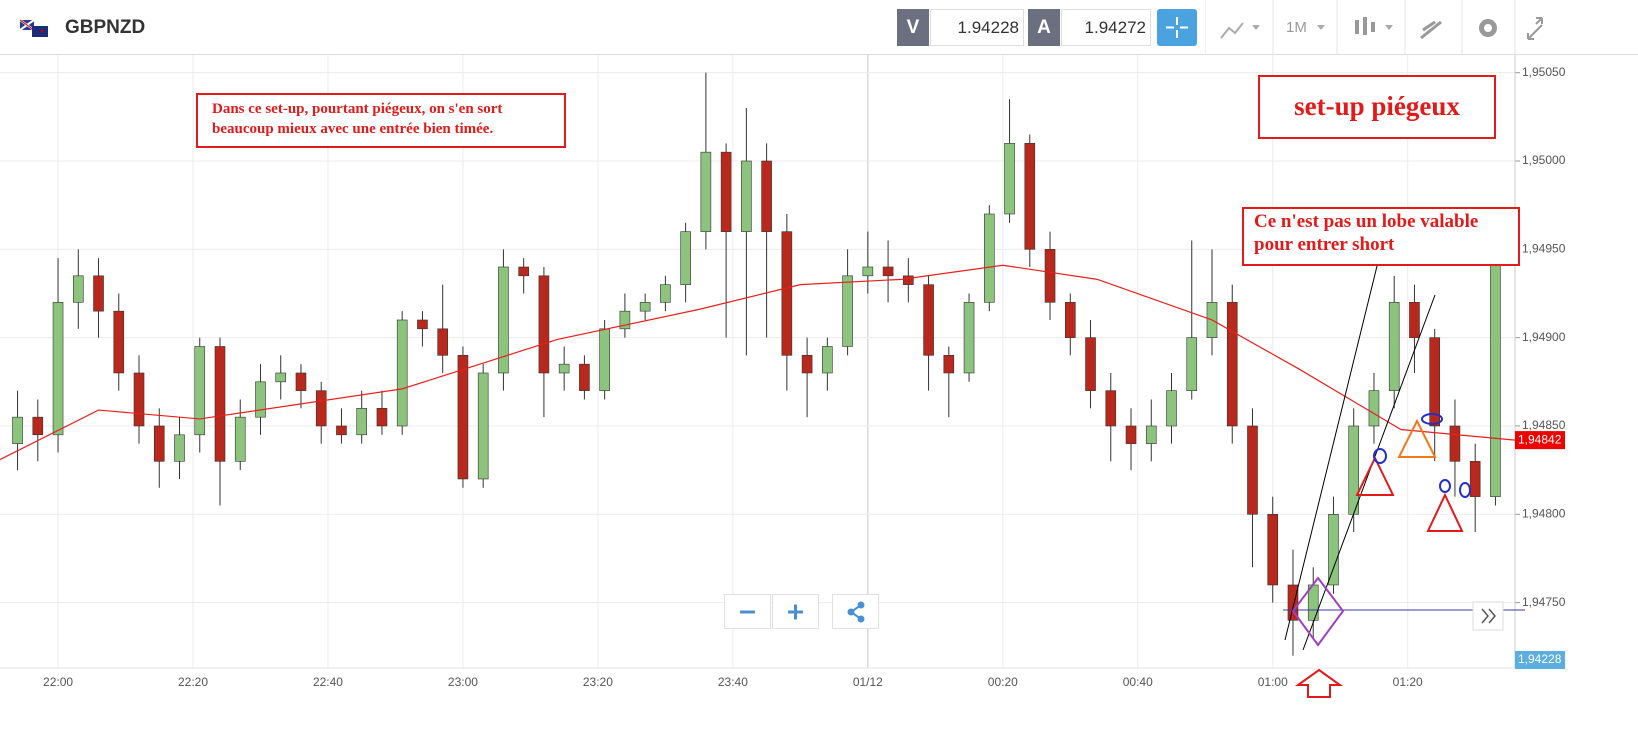 This screenshot has width=1638, height=731. I want to click on buy-label: A, so click(1044, 27).